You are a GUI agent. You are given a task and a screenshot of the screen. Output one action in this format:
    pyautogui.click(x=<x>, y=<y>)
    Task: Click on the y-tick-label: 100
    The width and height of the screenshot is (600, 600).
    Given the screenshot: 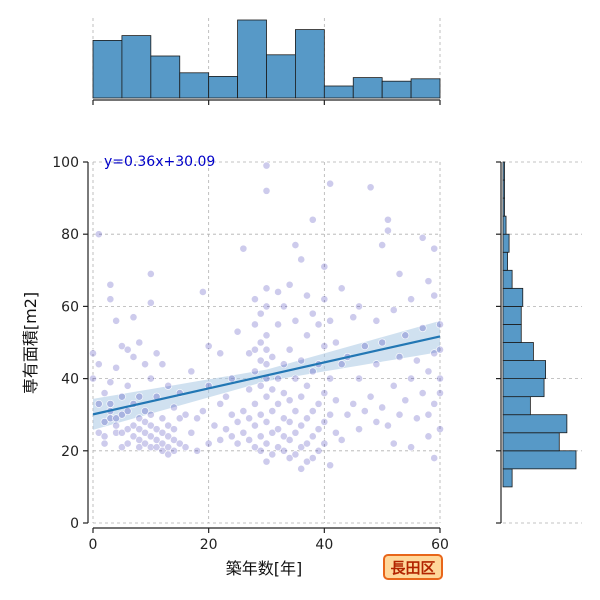 What is the action you would take?
    pyautogui.click(x=65, y=163)
    